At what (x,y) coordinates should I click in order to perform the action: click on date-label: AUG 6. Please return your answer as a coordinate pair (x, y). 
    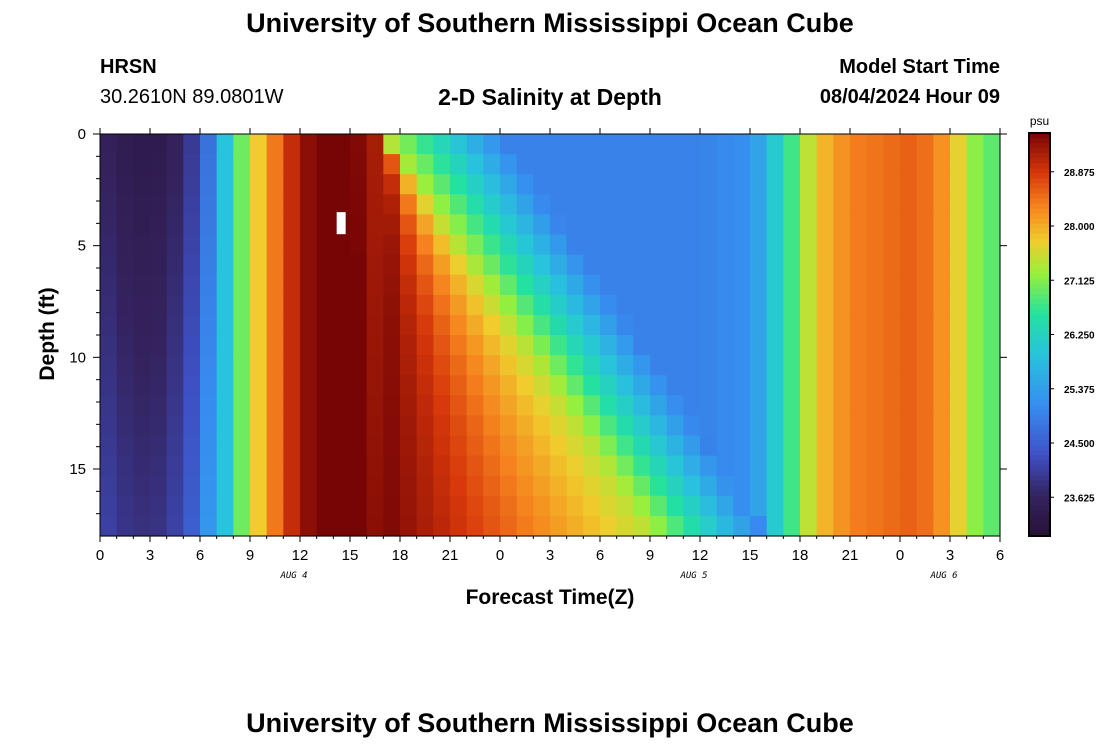
    Looking at the image, I should click on (943, 576).